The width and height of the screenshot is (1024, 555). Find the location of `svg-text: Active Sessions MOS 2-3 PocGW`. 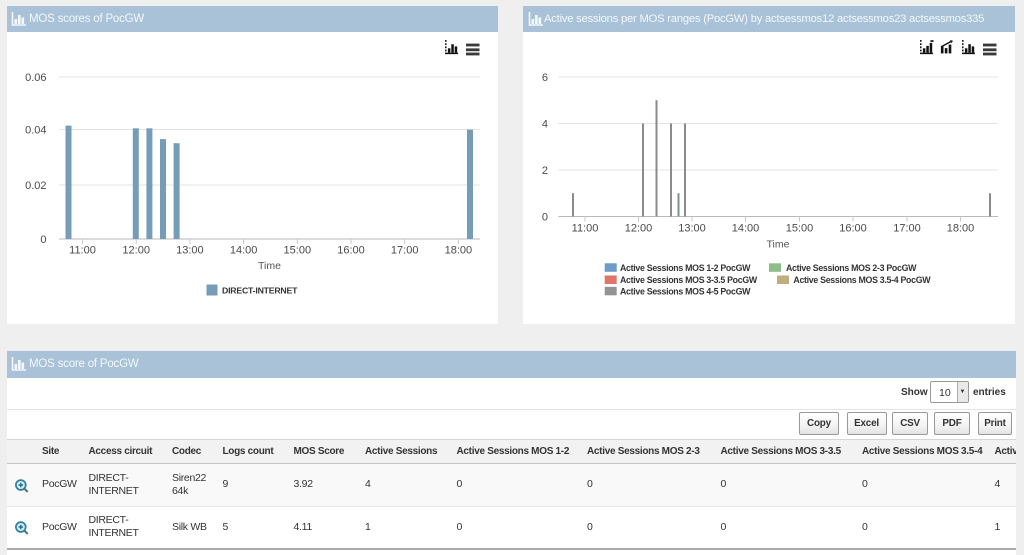

svg-text: Active Sessions MOS 2-3 PocGW is located at coordinates (851, 268).